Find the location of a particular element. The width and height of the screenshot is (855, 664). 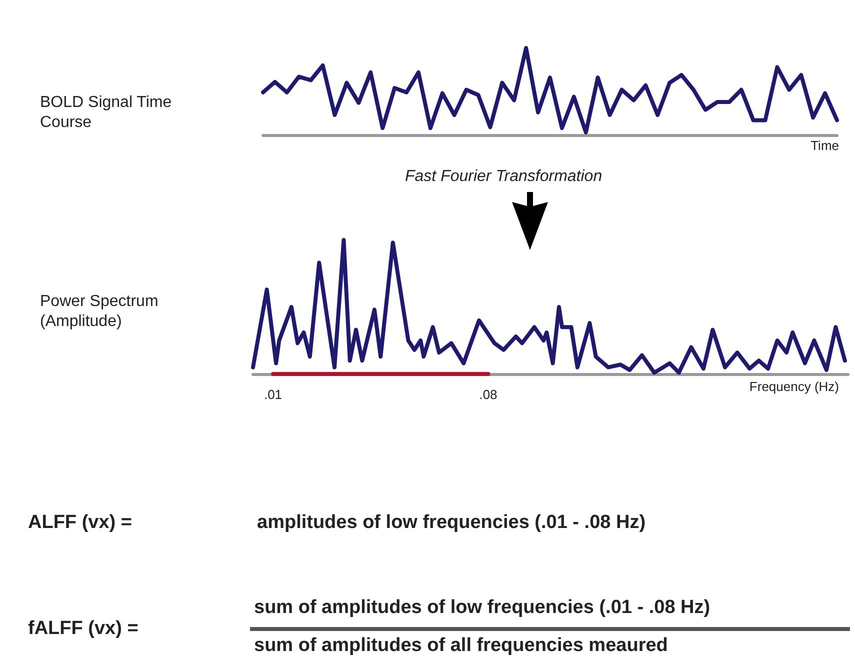

x-axis-title: Time is located at coordinates (824, 145).